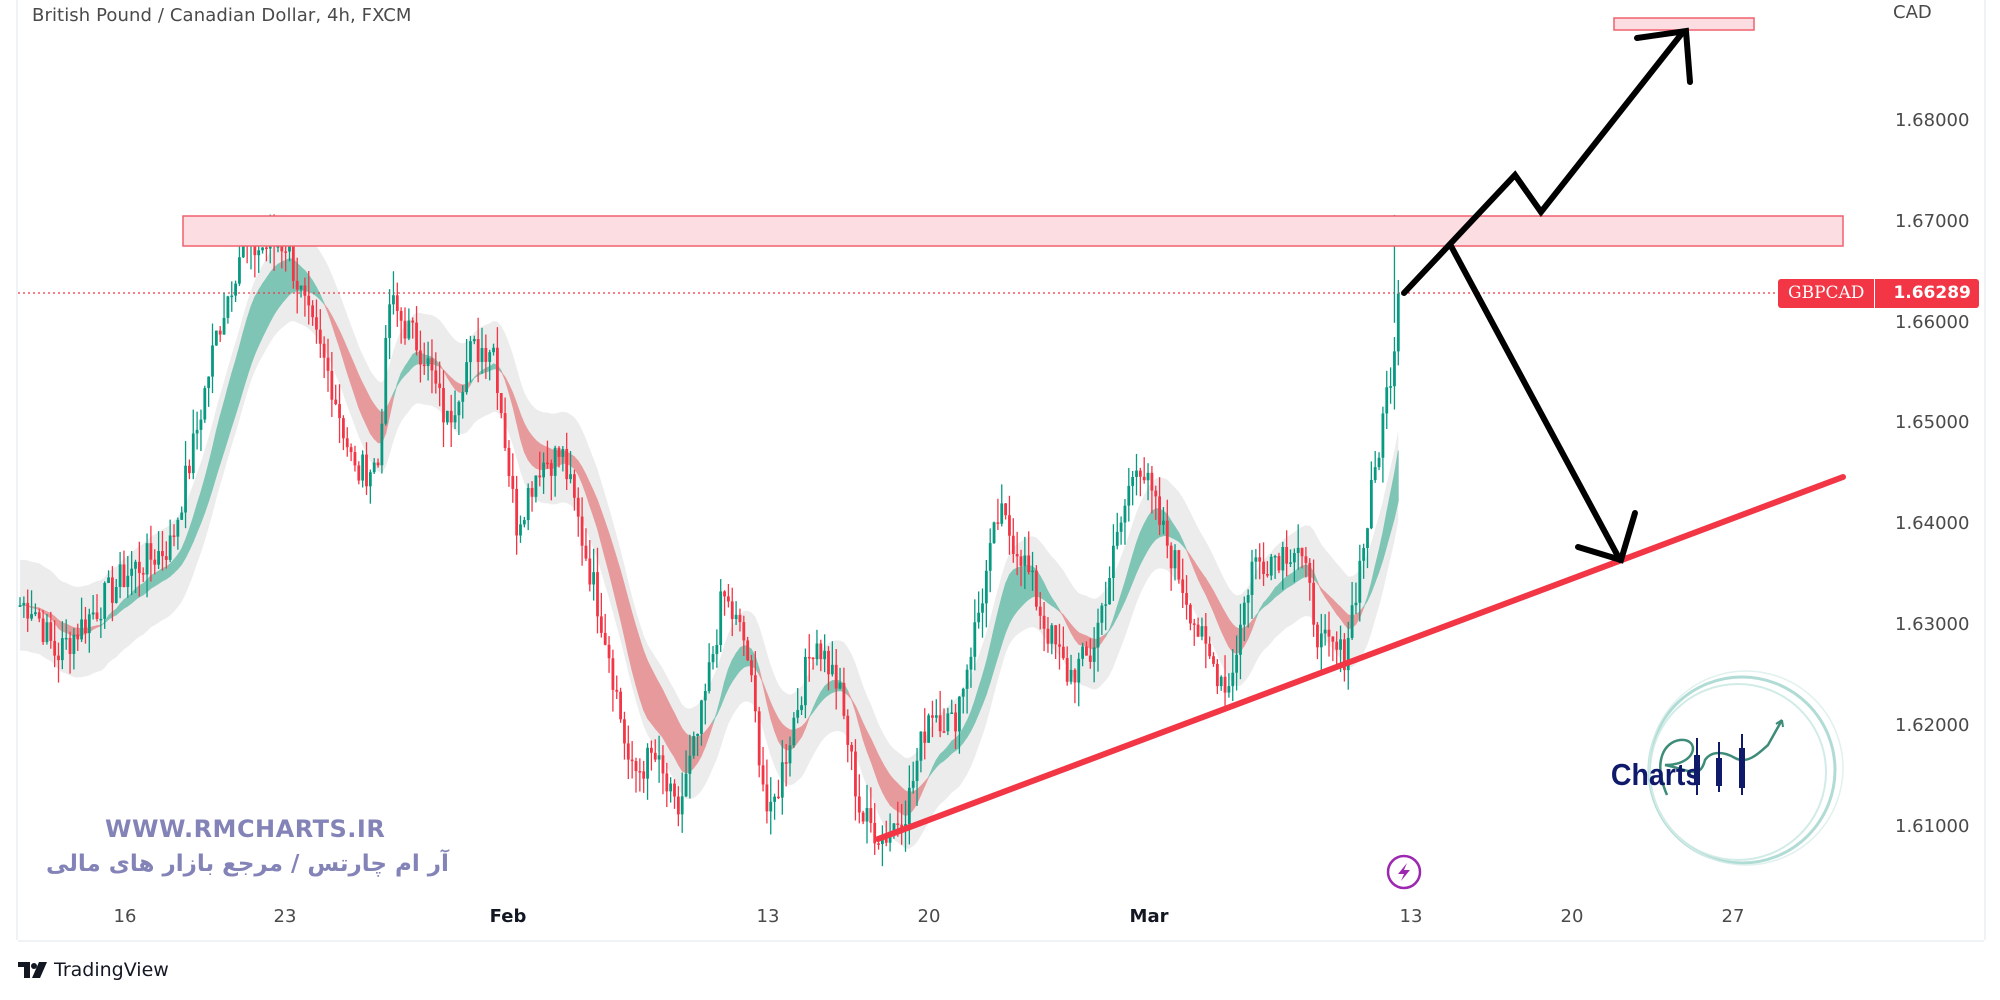 This screenshot has height=1000, width=2000. Describe the element at coordinates (247, 864) in the screenshot. I see `watermark-tagline: آر ام چارتس / مرجع بازار های مالی` at that location.